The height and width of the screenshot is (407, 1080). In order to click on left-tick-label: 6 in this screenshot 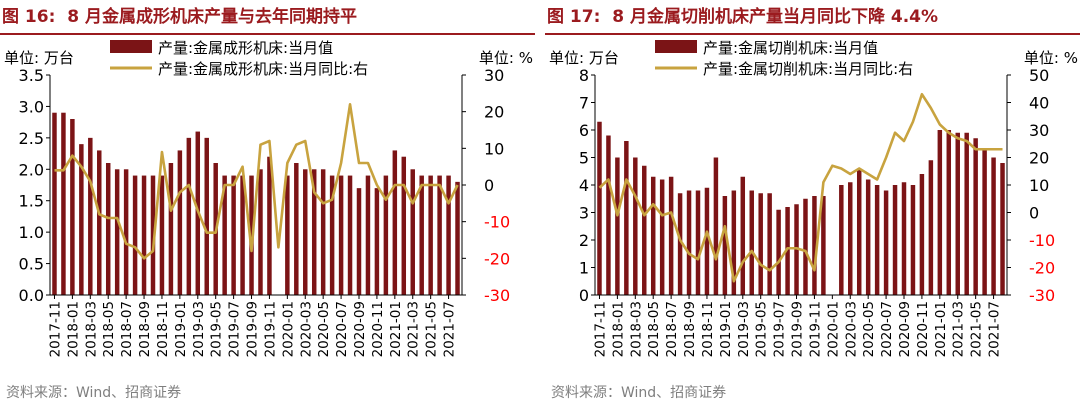, I will do `click(584, 130)`.